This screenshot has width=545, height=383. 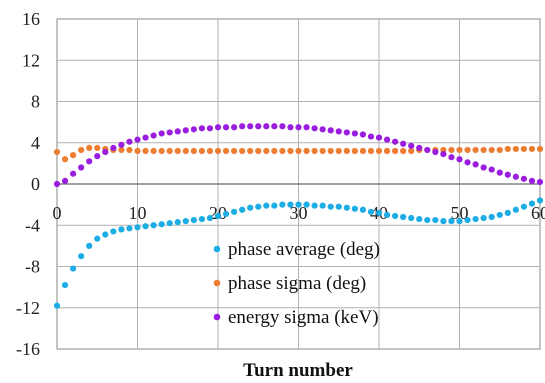 I want to click on y-tick-label: 12, so click(x=31, y=60).